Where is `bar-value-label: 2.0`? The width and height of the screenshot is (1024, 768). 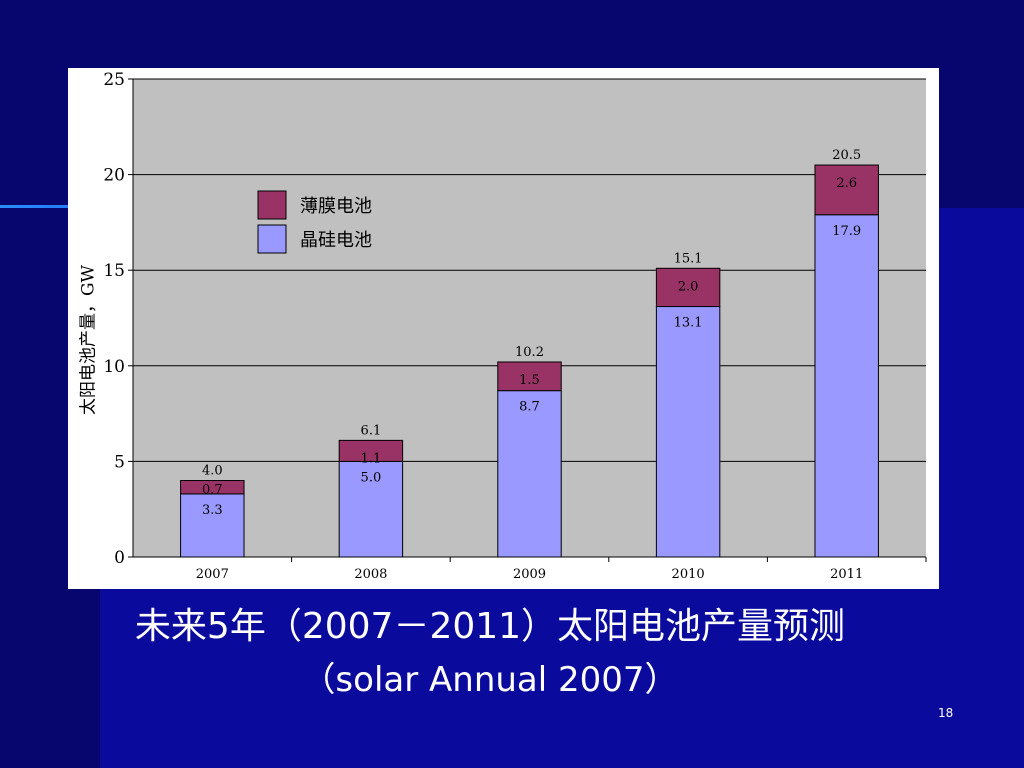
bar-value-label: 2.0 is located at coordinates (688, 286).